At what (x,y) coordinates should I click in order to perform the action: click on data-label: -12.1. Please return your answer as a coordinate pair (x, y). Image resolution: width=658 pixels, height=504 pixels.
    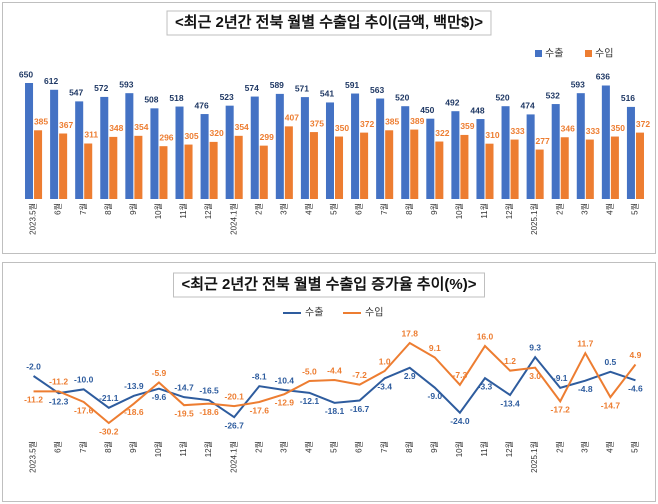
    Looking at the image, I should click on (310, 401).